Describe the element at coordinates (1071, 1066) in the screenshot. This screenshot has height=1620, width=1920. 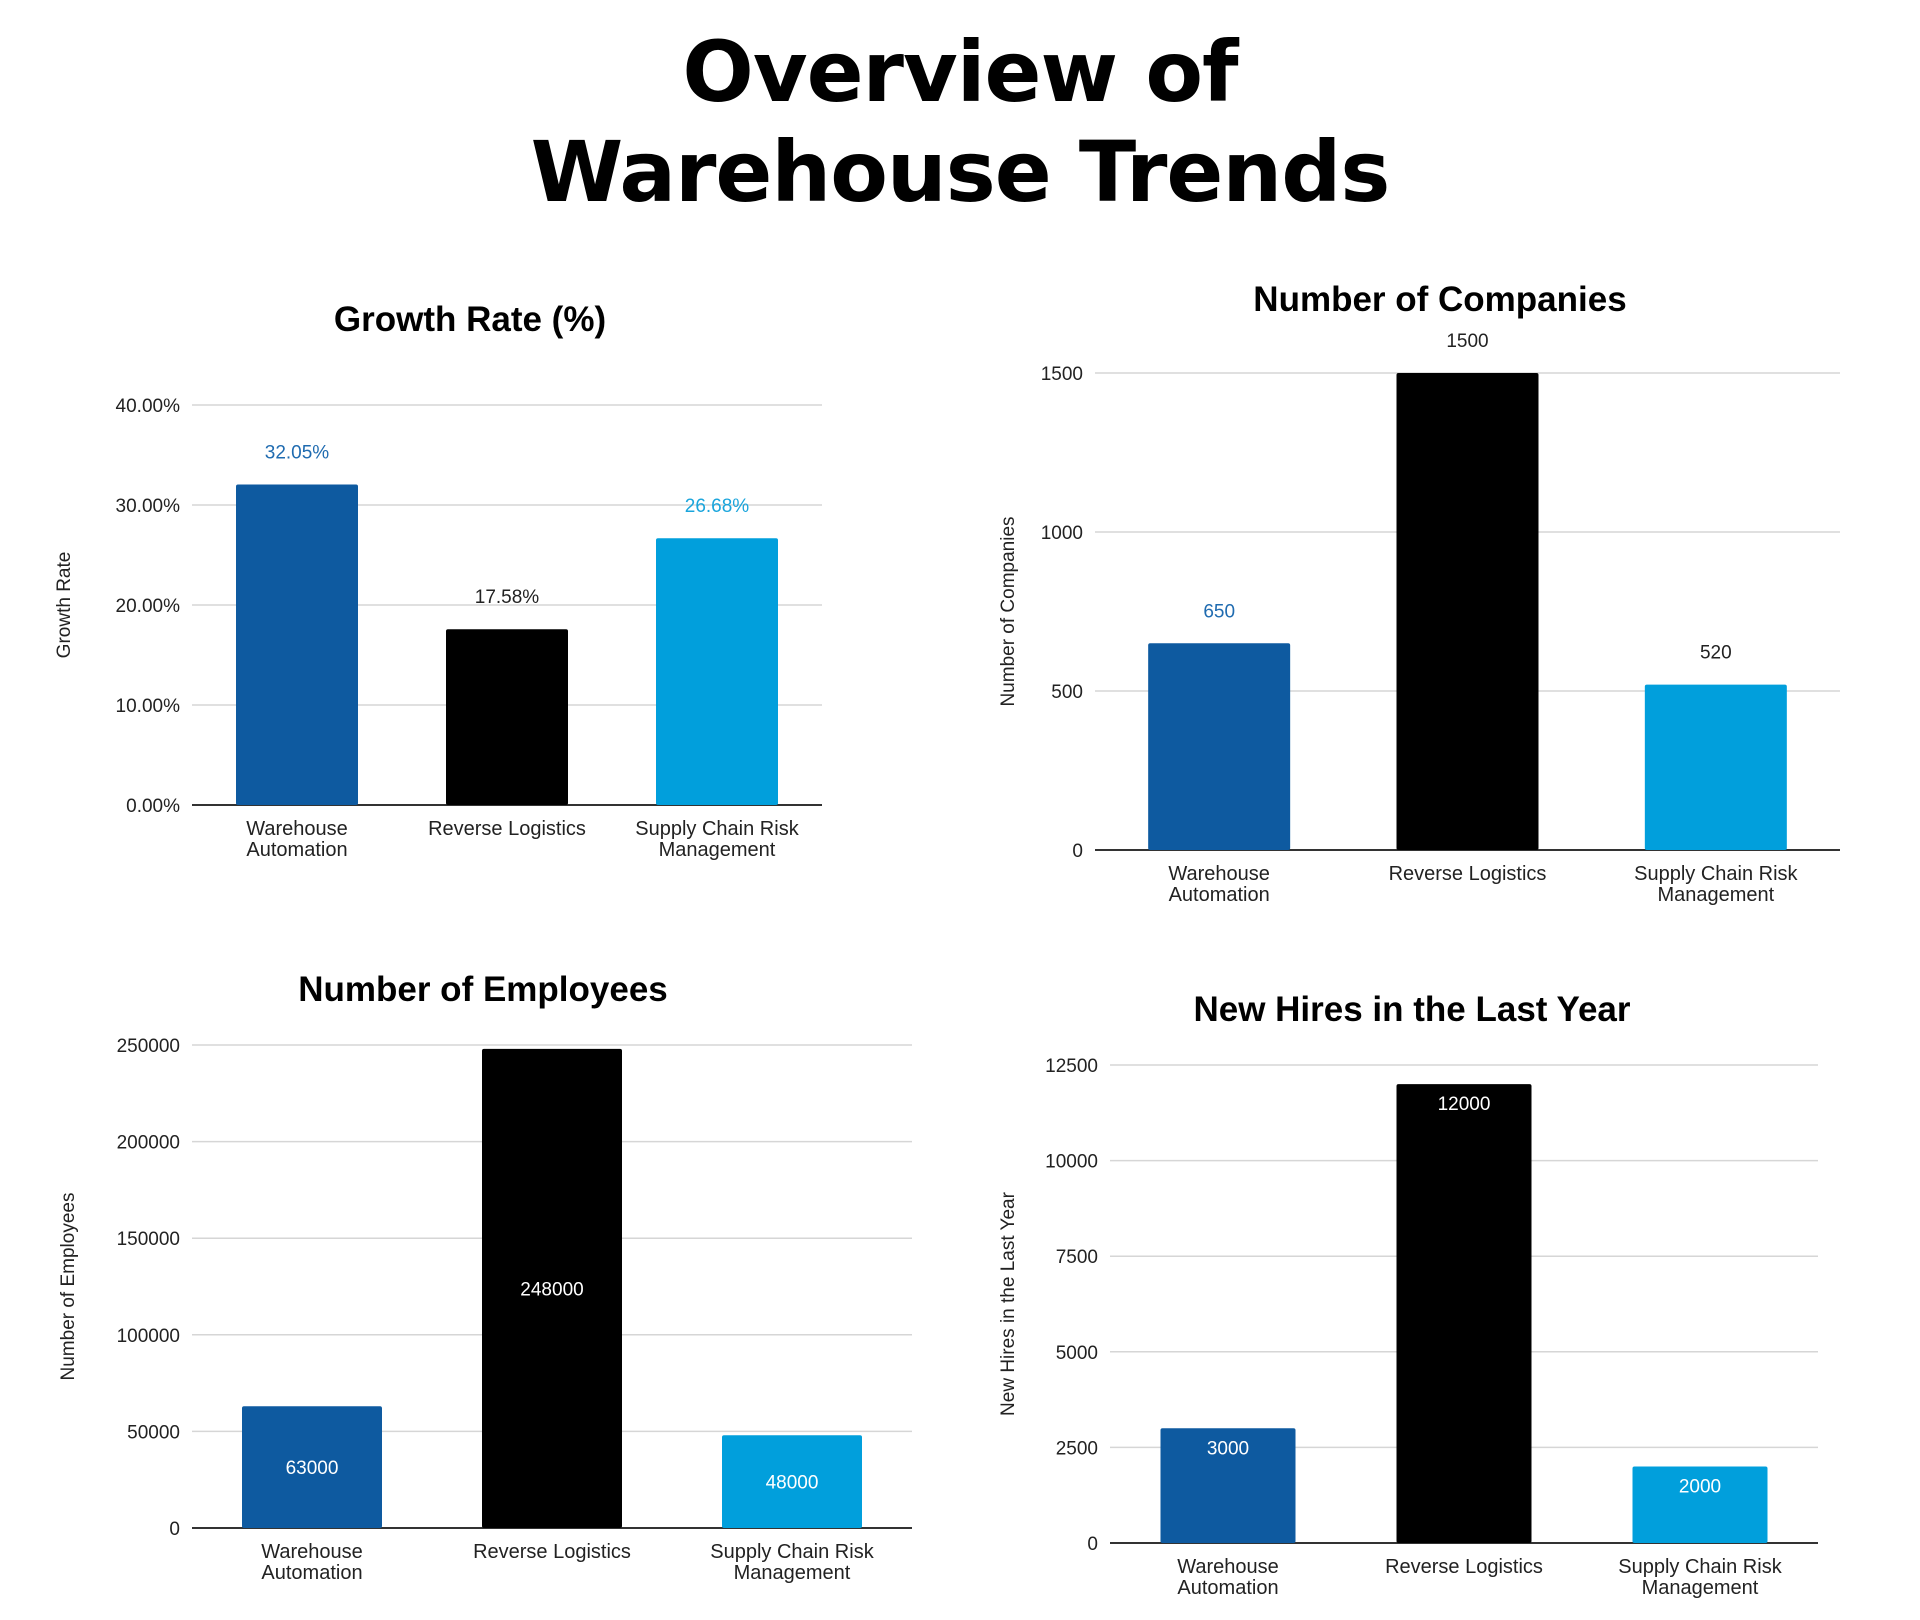
I see `y-tick-label: 12500` at that location.